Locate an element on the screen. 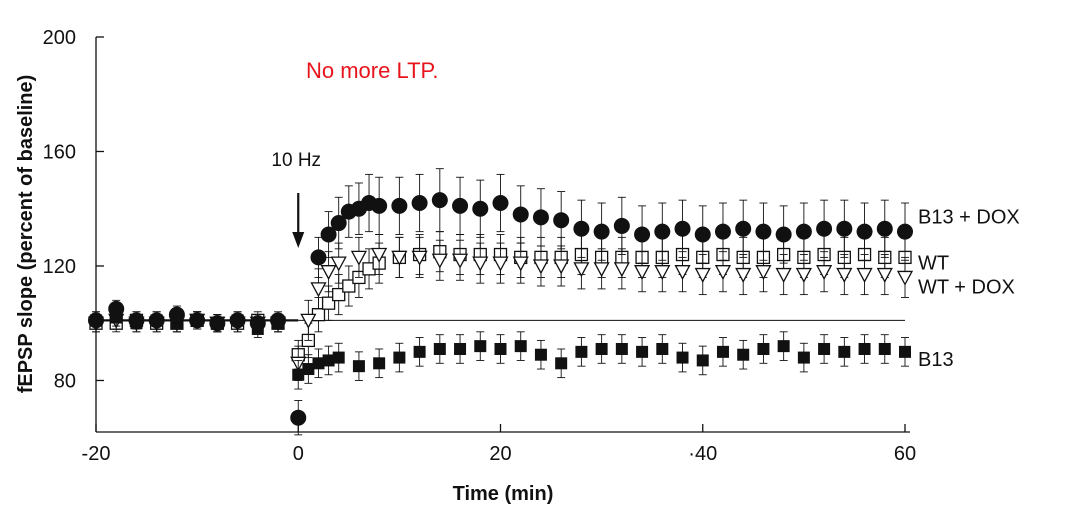  x-tick-label: 20 is located at coordinates (500, 454).